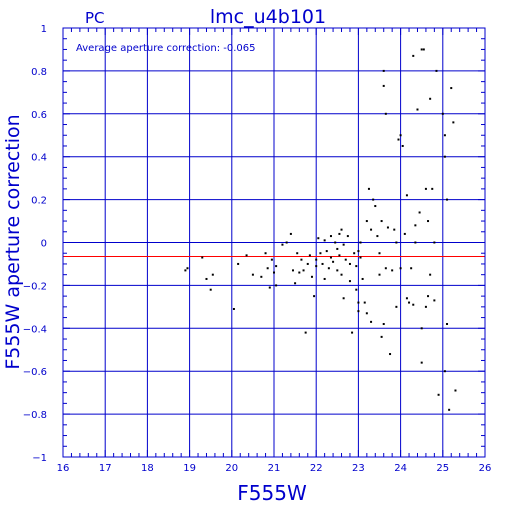 The image size is (512, 512). What do you see at coordinates (39, 158) in the screenshot?
I see `y-tick-label: 0.4` at bounding box center [39, 158].